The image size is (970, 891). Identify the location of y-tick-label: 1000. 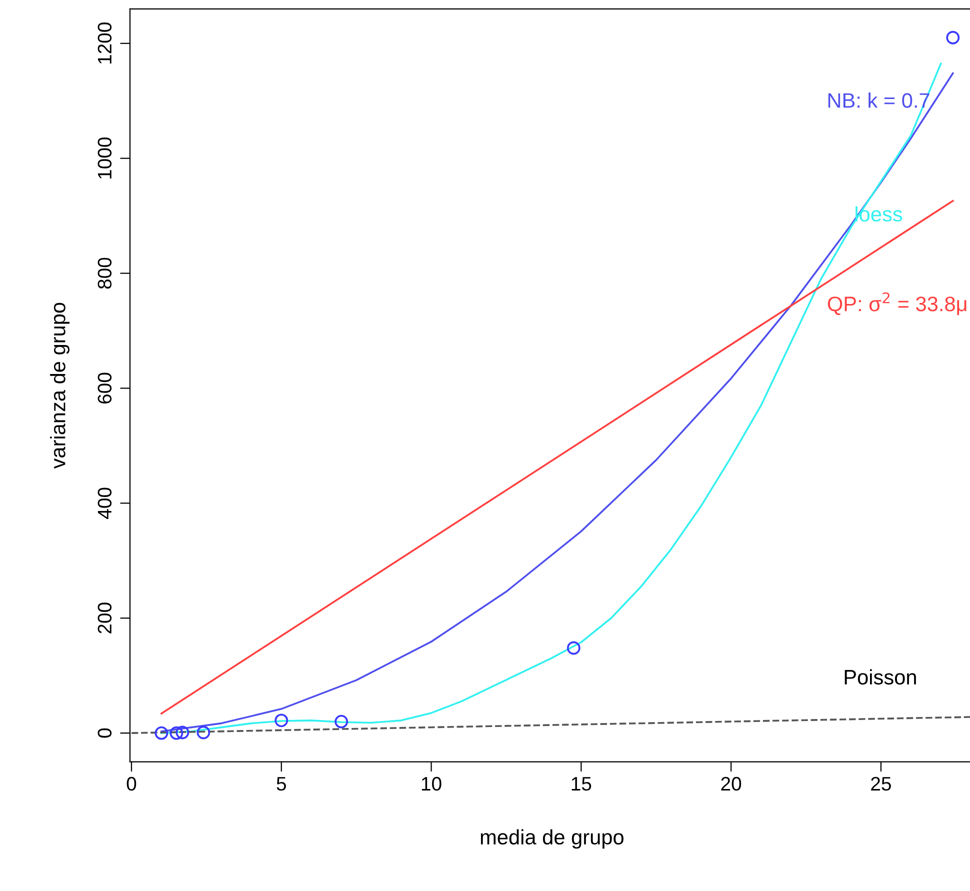
(105, 157).